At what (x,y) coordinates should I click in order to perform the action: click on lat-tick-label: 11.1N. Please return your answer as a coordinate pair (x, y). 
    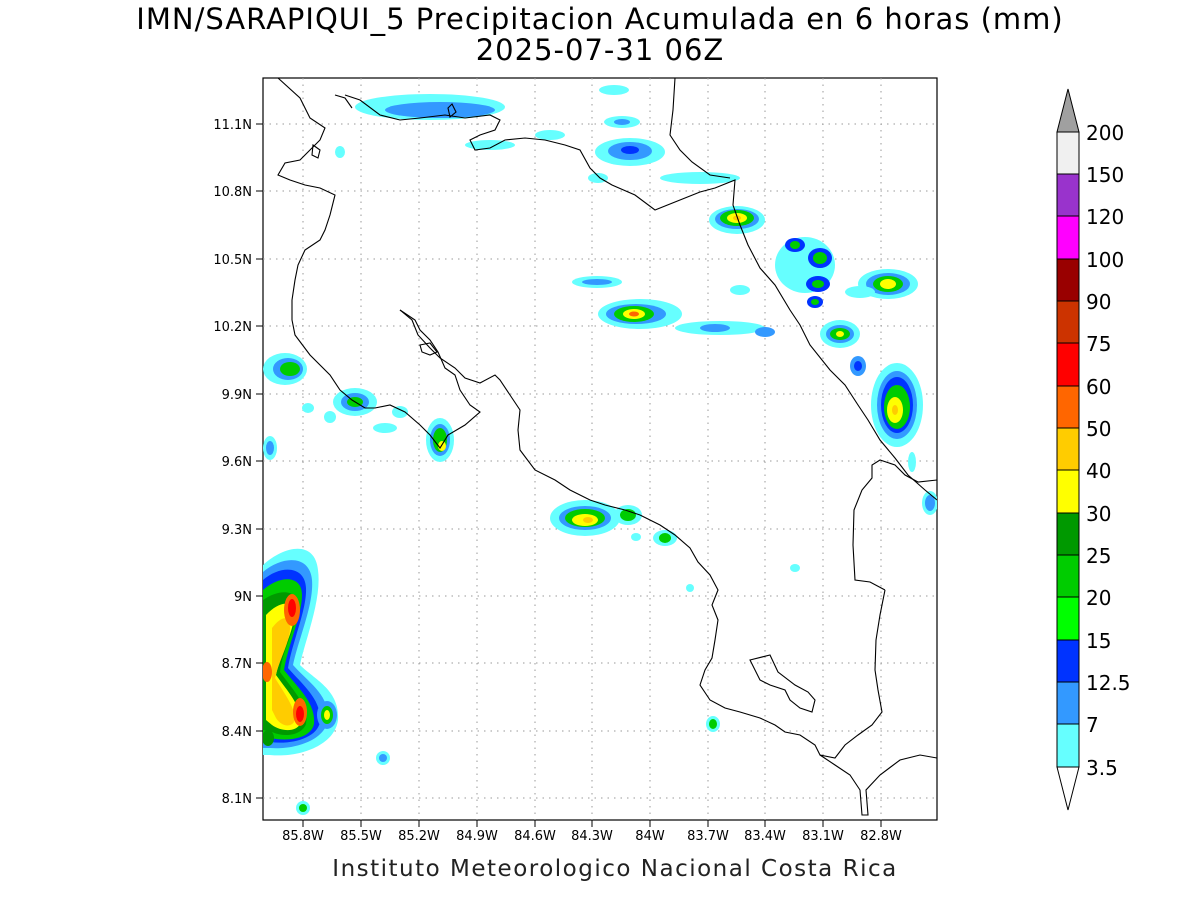
    Looking at the image, I should click on (232, 125).